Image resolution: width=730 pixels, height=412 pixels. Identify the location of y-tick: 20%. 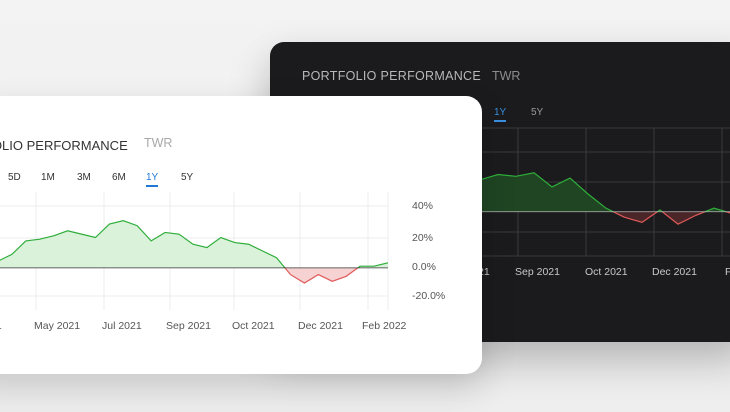
(423, 238).